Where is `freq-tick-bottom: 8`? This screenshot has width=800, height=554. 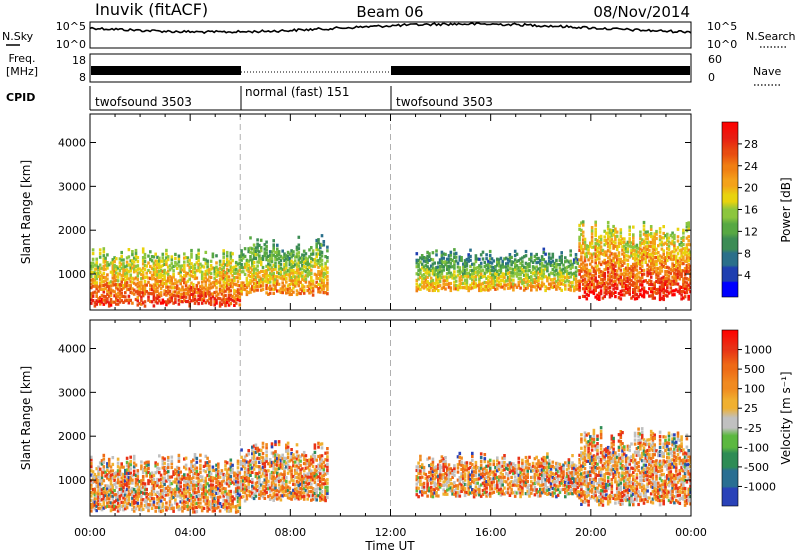 freq-tick-bottom: 8 is located at coordinates (82, 77).